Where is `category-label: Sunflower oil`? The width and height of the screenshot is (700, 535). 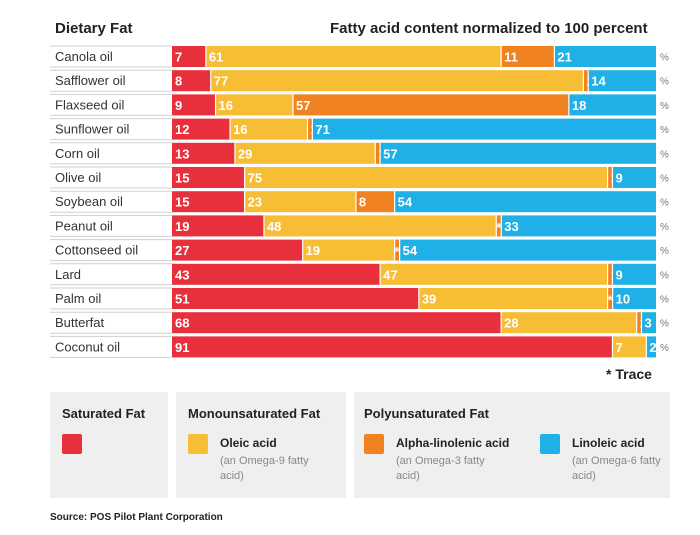
category-label: Sunflower oil is located at coordinates (92, 129).